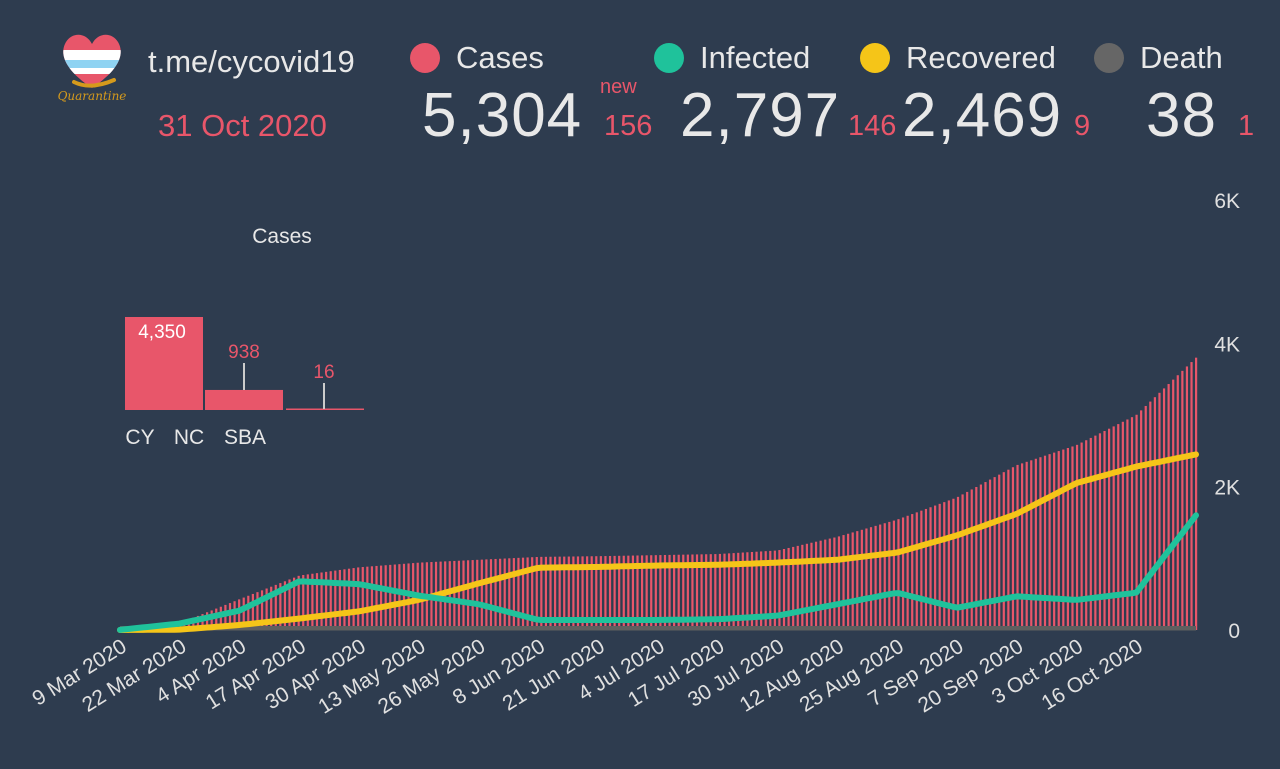 The width and height of the screenshot is (1280, 769). Describe the element at coordinates (732, 58) in the screenshot. I see `legend-infected: Infected` at that location.